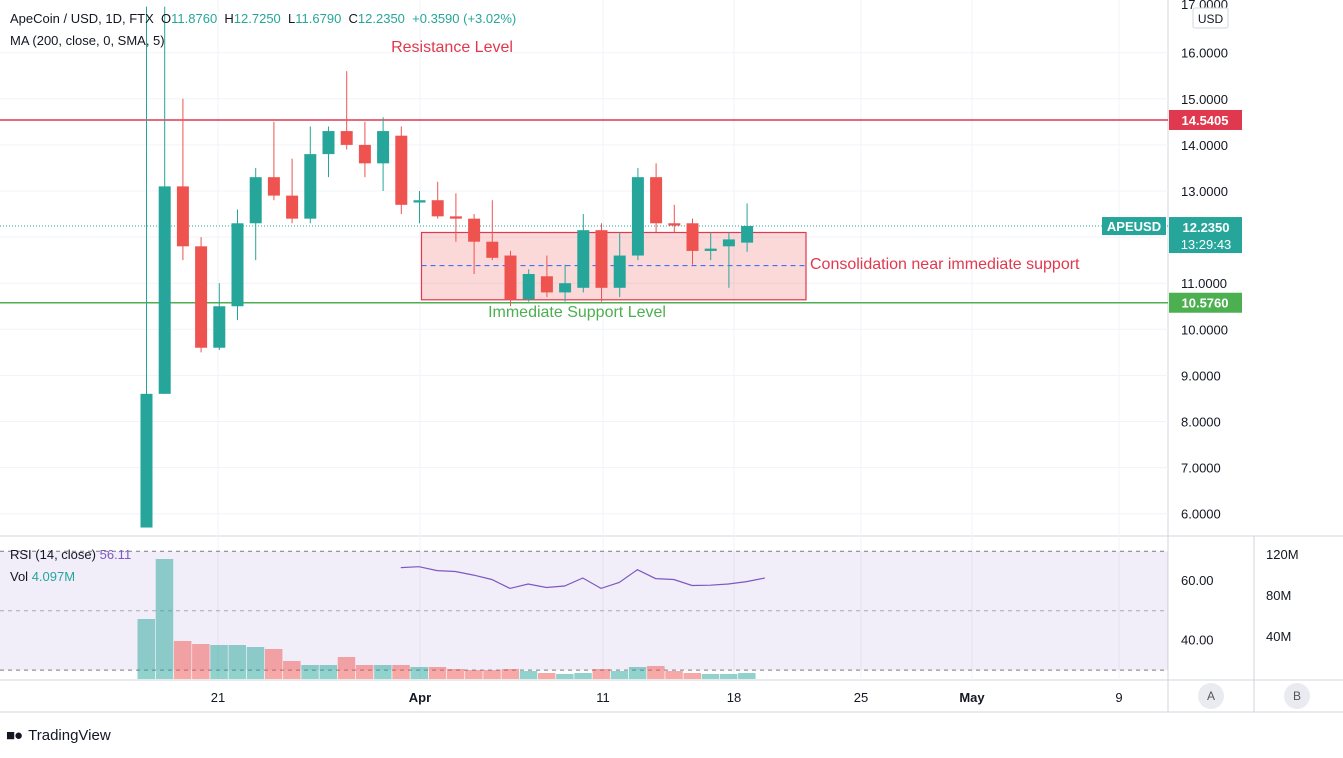 The width and height of the screenshot is (1343, 758). What do you see at coordinates (1205, 120) in the screenshot?
I see `resistance-price-badge: 14.5405` at bounding box center [1205, 120].